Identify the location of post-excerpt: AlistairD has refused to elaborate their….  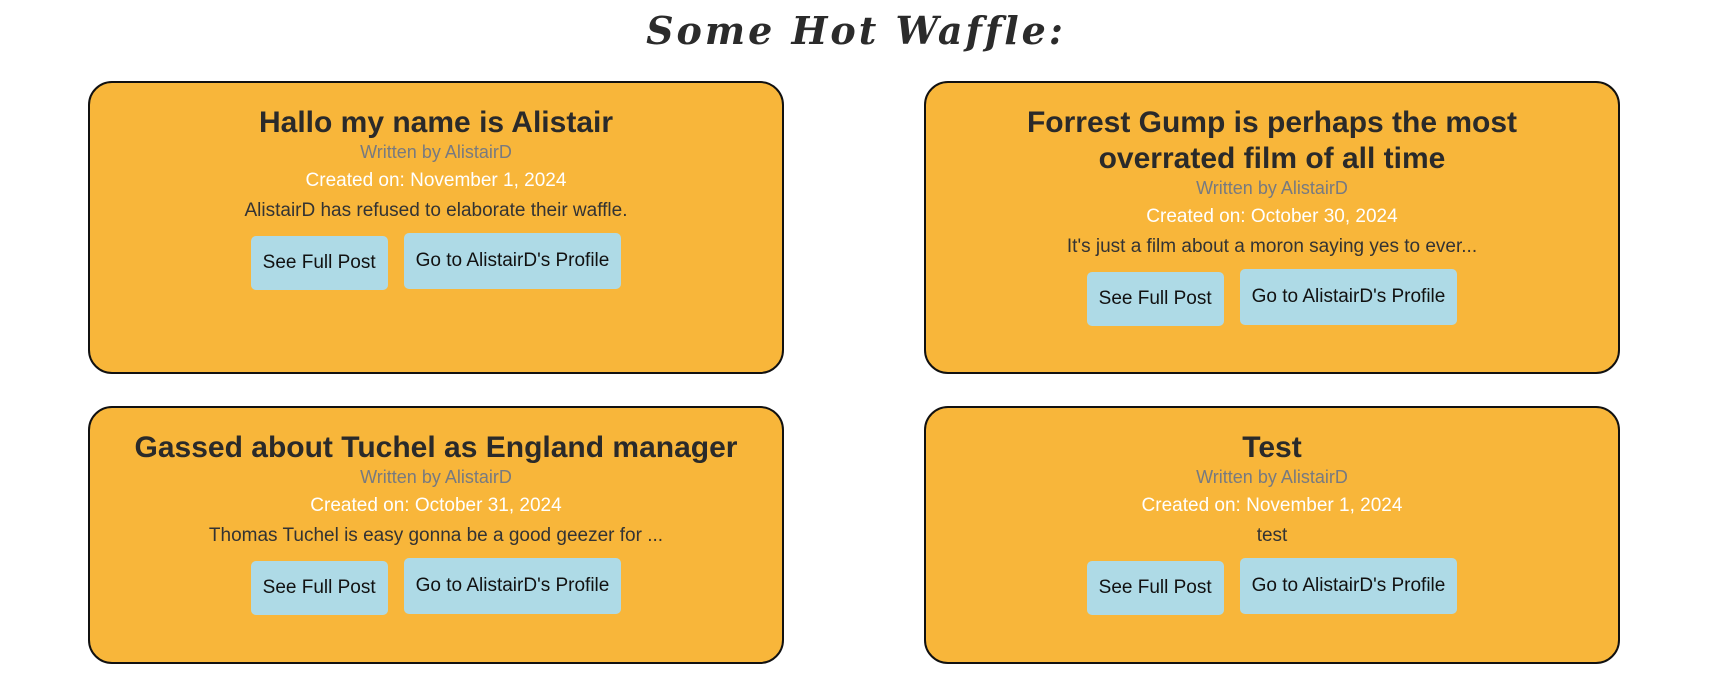
(436, 210).